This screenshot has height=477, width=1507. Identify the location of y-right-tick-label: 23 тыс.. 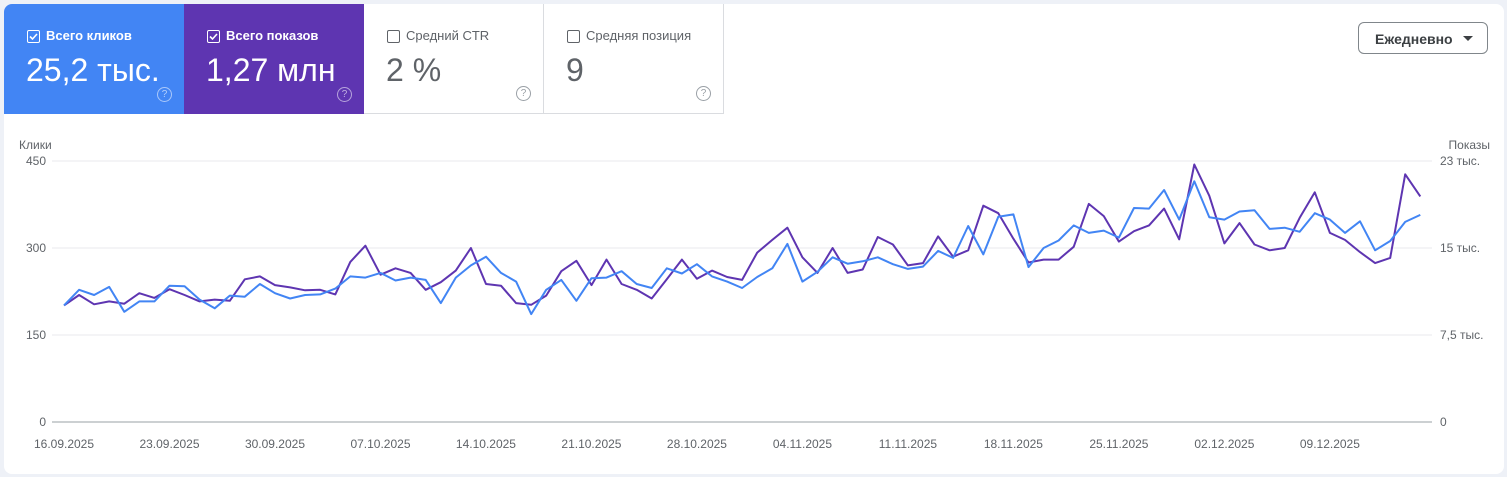
(1460, 161).